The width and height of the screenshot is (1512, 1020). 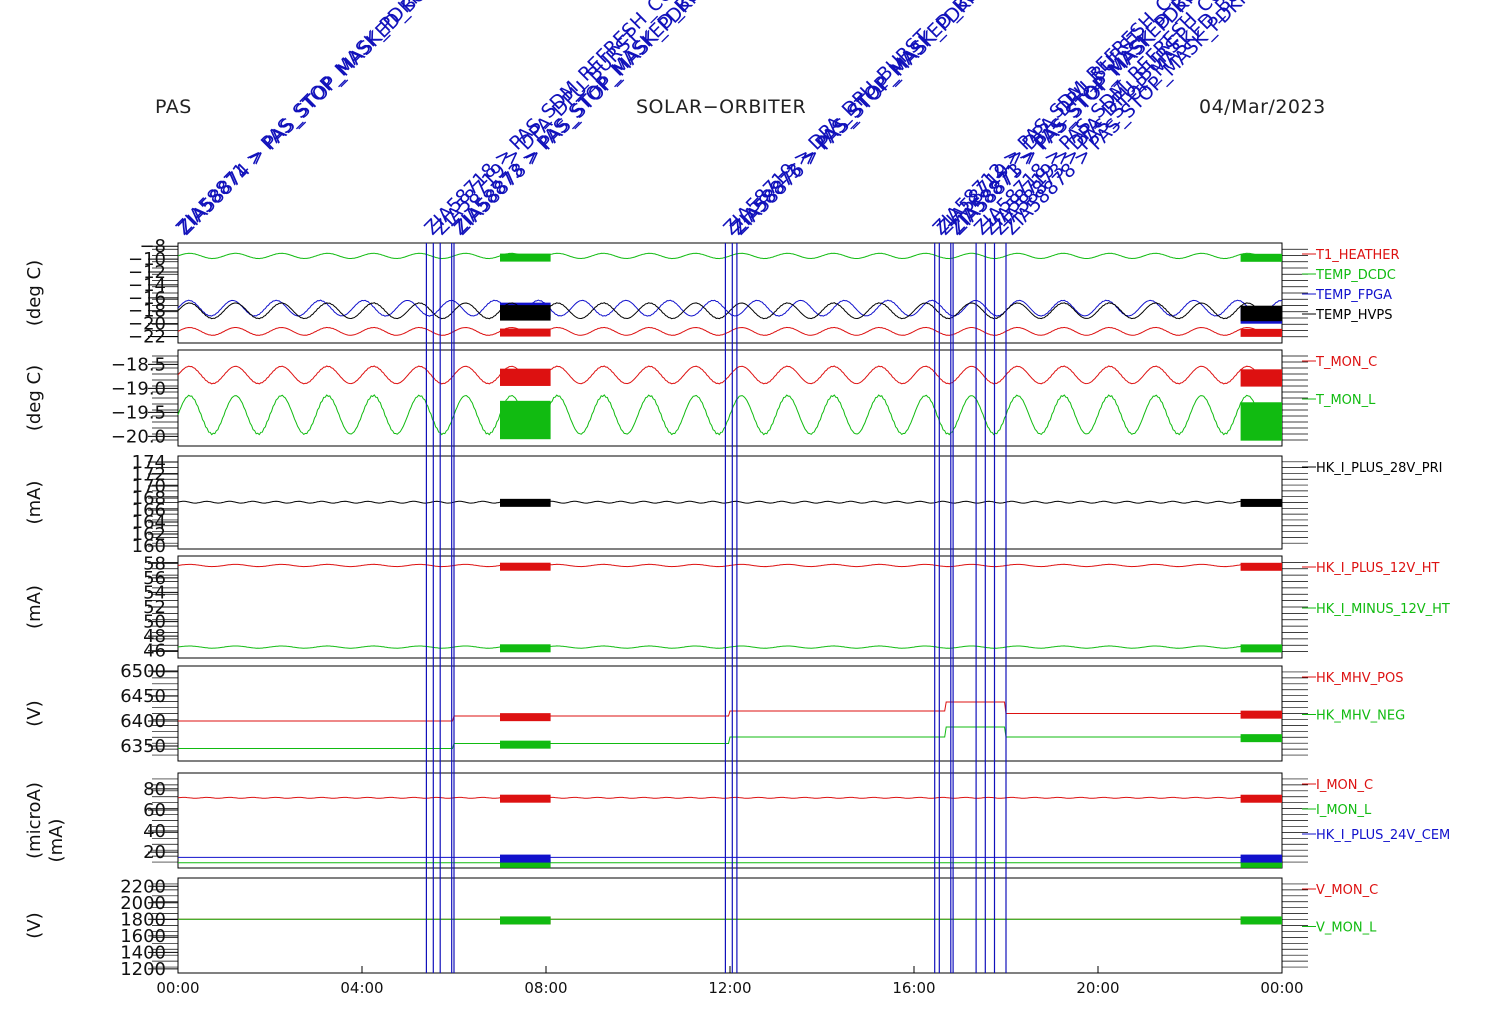 What do you see at coordinates (730, 331) in the screenshot?
I see `series-line-t1_heather` at bounding box center [730, 331].